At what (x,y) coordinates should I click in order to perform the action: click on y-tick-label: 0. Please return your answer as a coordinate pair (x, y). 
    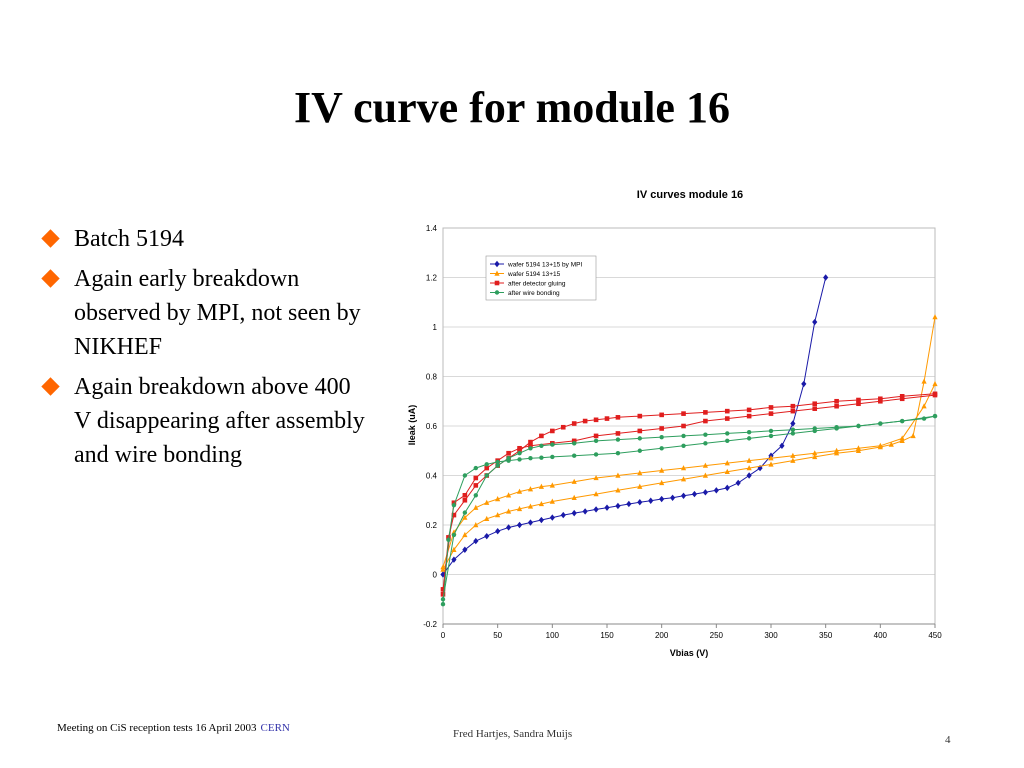
    Looking at the image, I should click on (435, 575).